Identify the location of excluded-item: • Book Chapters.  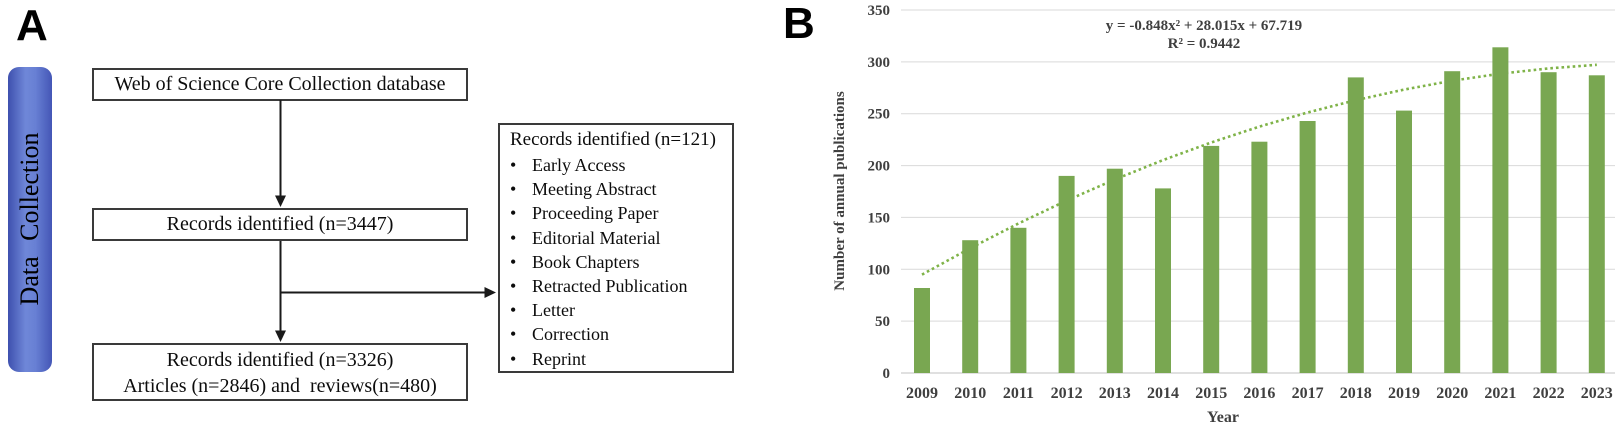
(616, 262).